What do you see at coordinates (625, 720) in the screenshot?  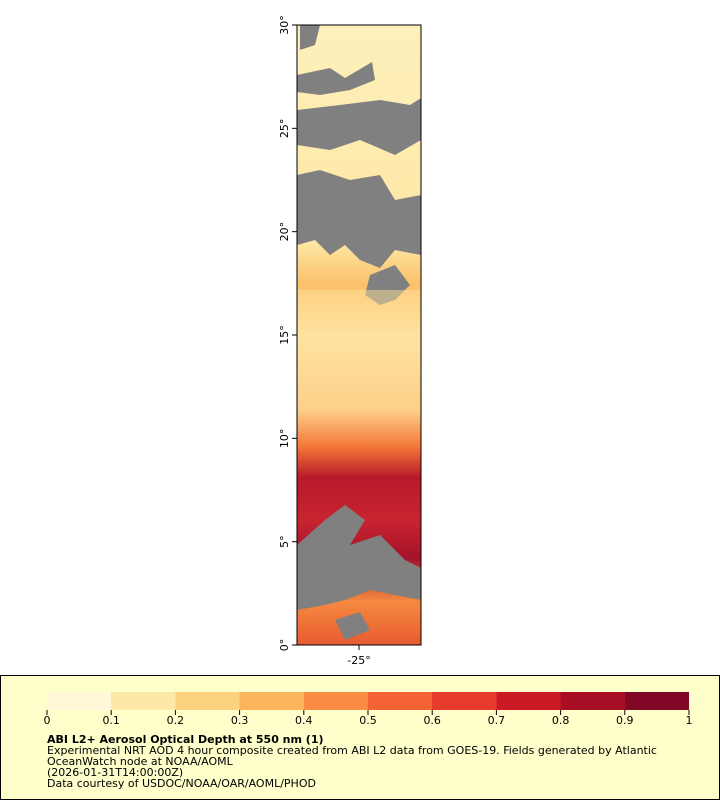 I see `colorbar-tick-label: 0.9` at bounding box center [625, 720].